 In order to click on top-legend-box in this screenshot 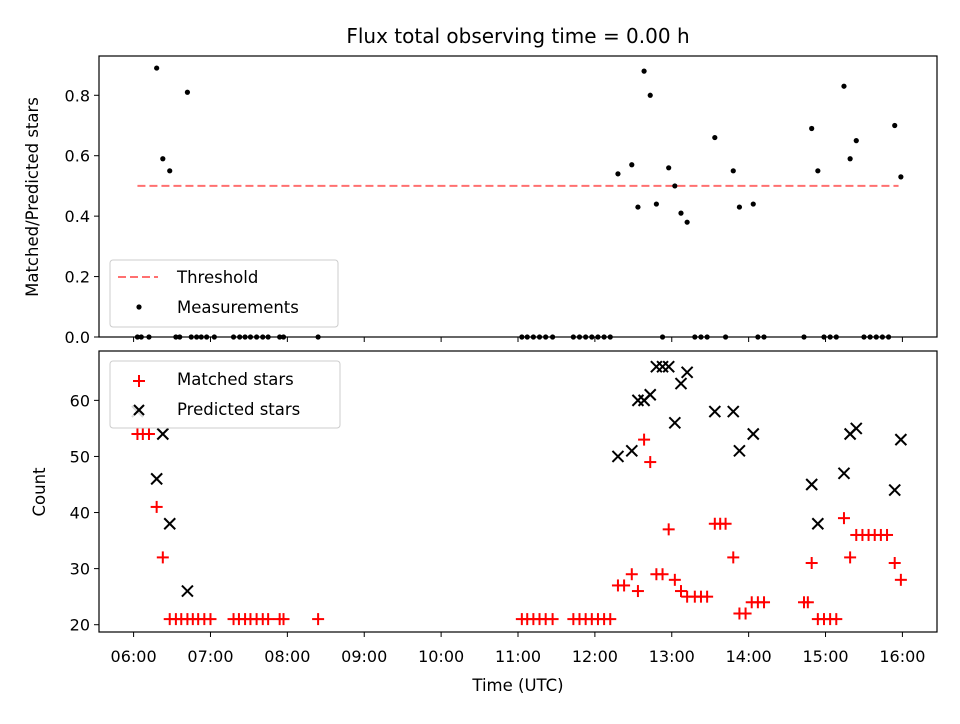, I will do `click(224, 293)`.